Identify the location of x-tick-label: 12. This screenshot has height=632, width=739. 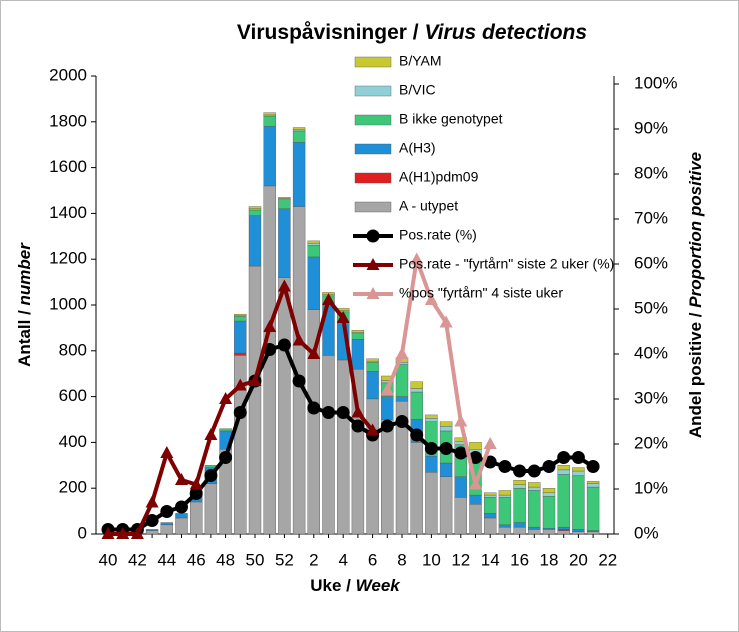
(460, 559).